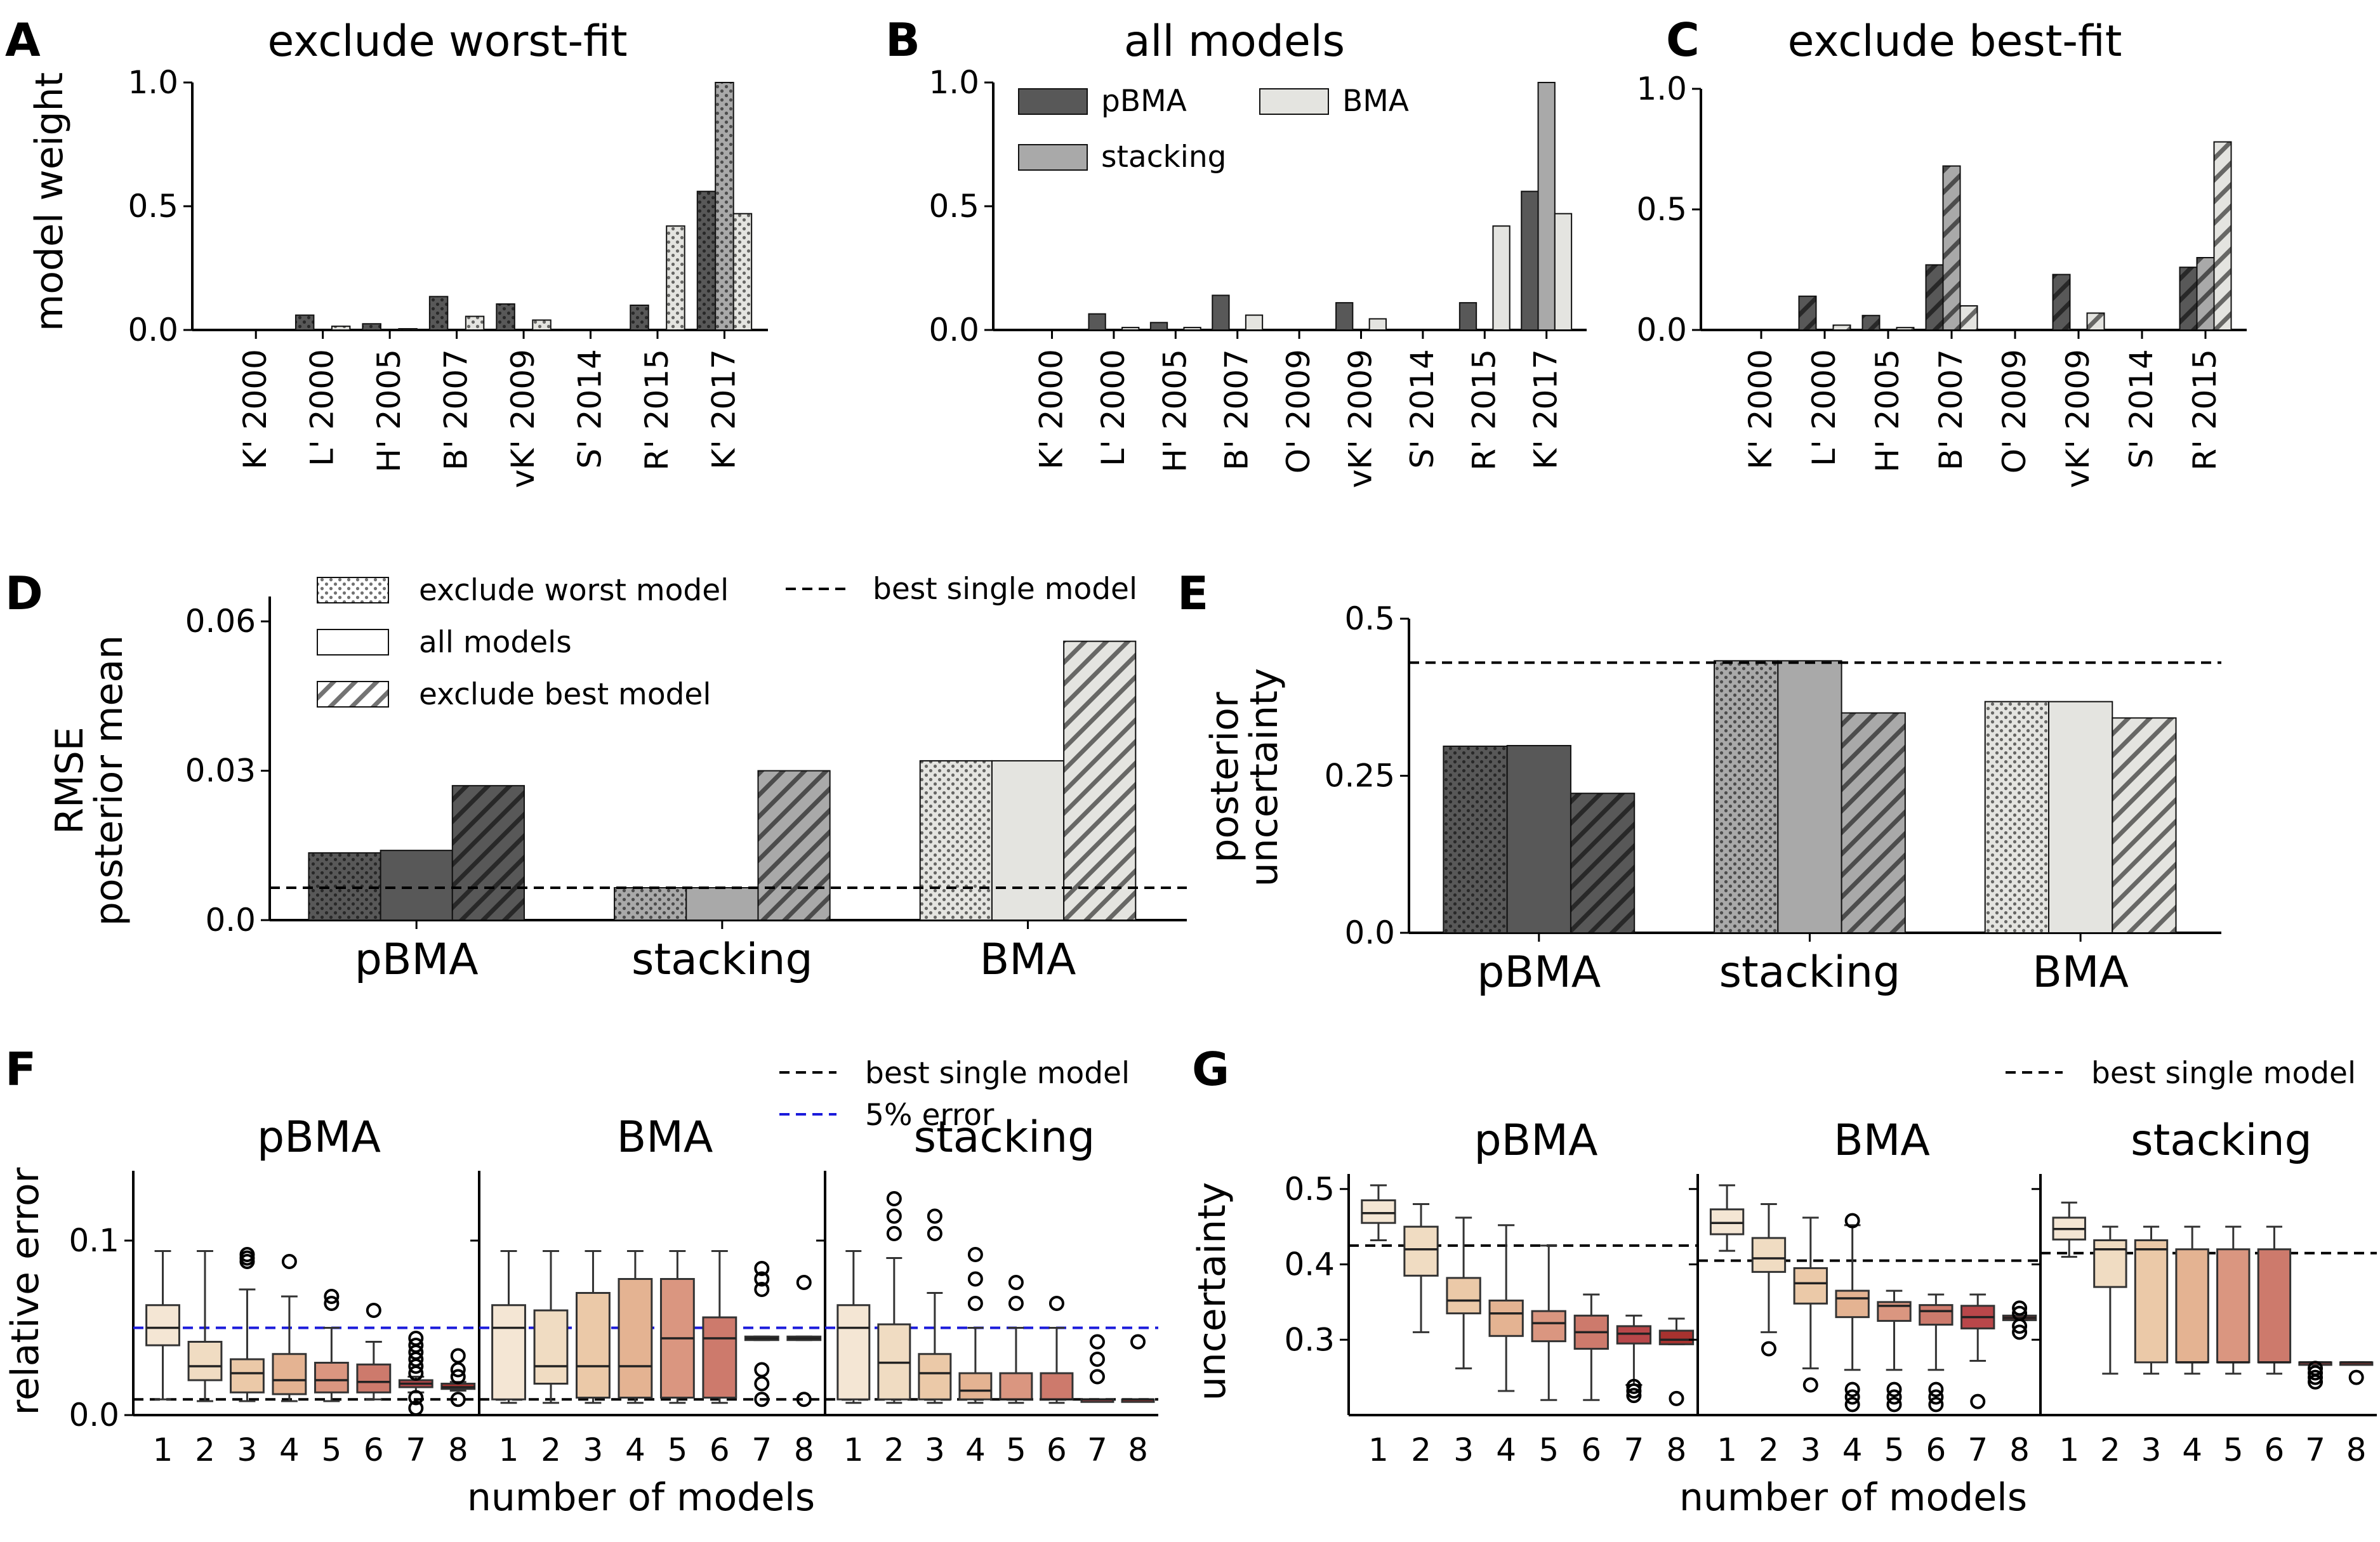 The width and height of the screenshot is (2380, 1542). What do you see at coordinates (2014, 411) in the screenshot?
I see `x-tick-label: O' 2009` at bounding box center [2014, 411].